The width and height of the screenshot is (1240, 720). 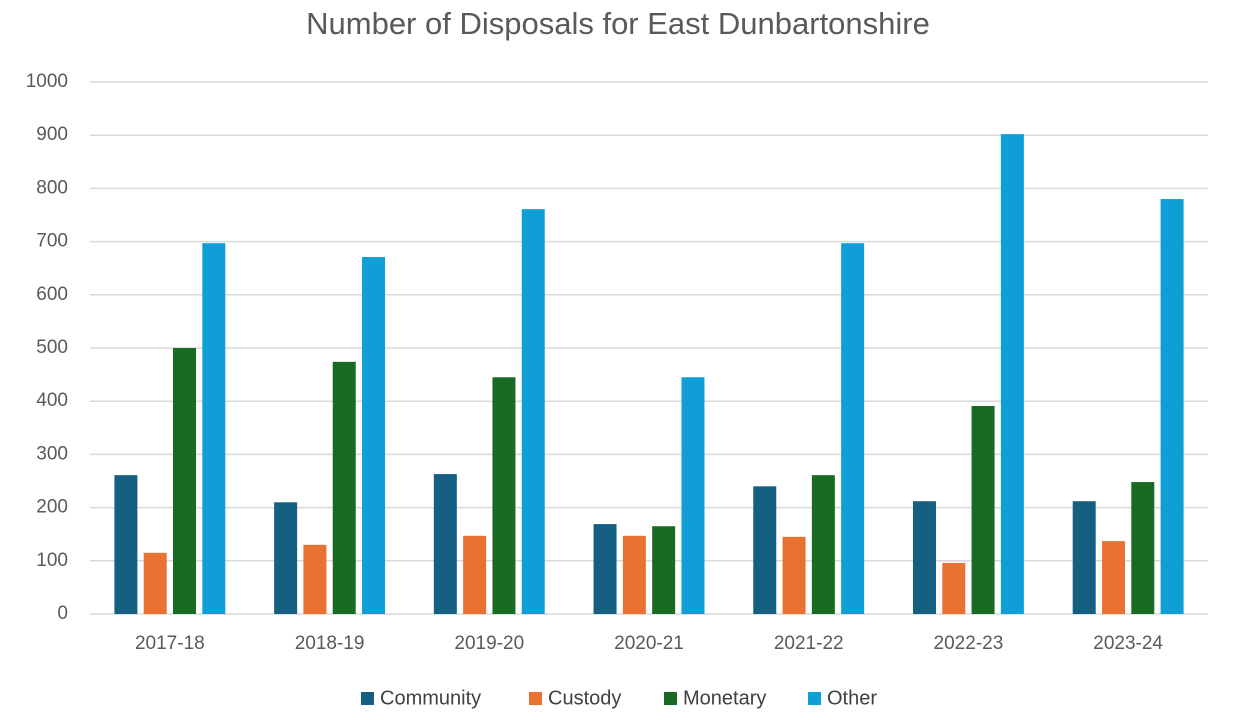 I want to click on legend-label: Community, so click(x=430, y=698).